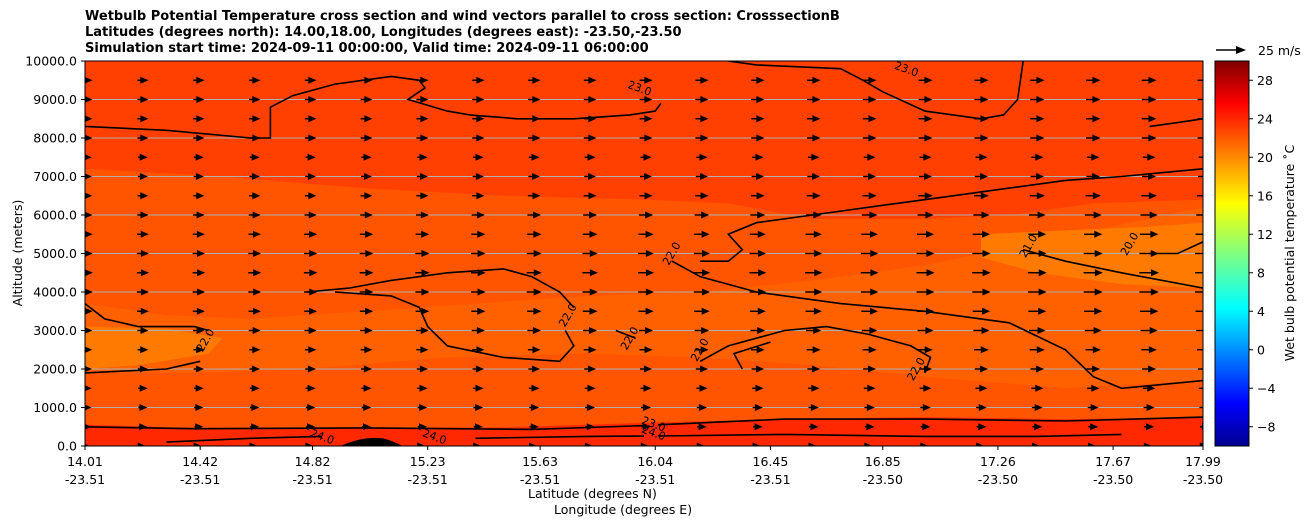 The image size is (1311, 526). Describe the element at coordinates (313, 461) in the screenshot. I see `x-tick-label-lat: 14.82` at that location.